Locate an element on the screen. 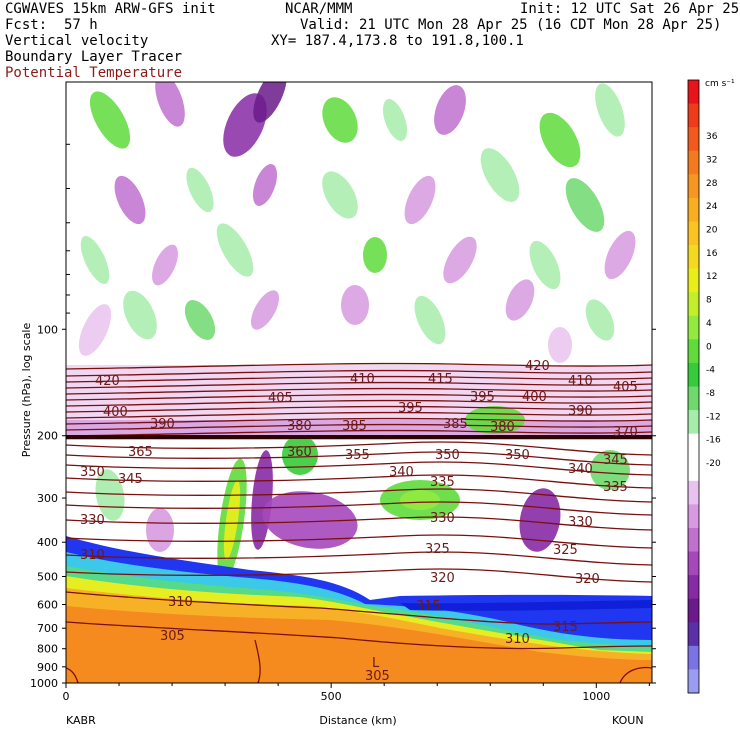  colorbar-label: 36 is located at coordinates (712, 137).